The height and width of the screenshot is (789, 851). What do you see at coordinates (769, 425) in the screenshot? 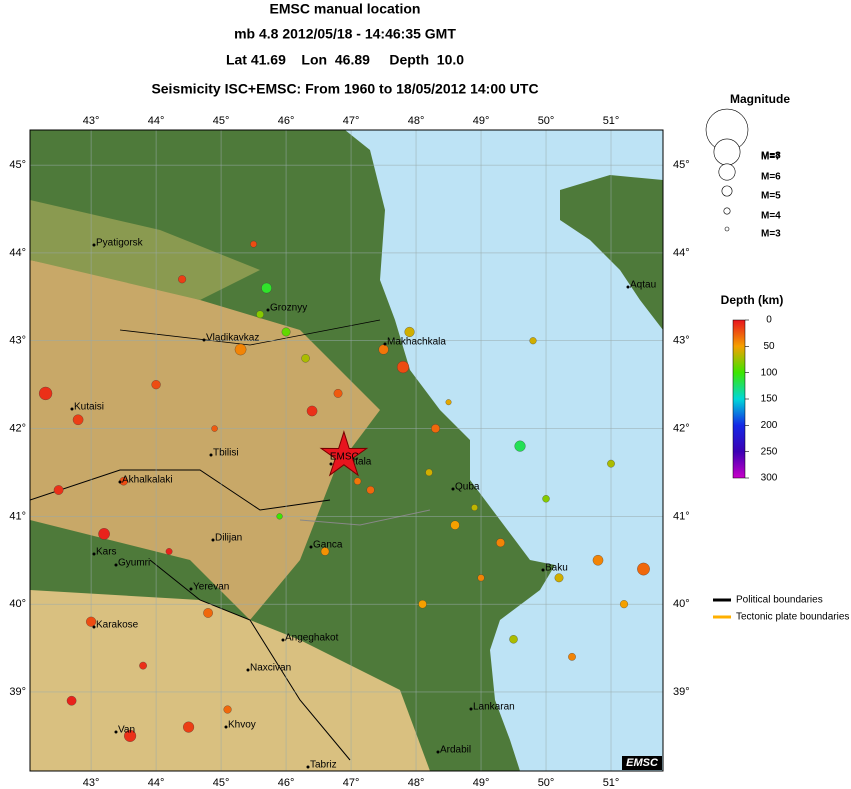
I see `depth-tick-label: 200` at bounding box center [769, 425].